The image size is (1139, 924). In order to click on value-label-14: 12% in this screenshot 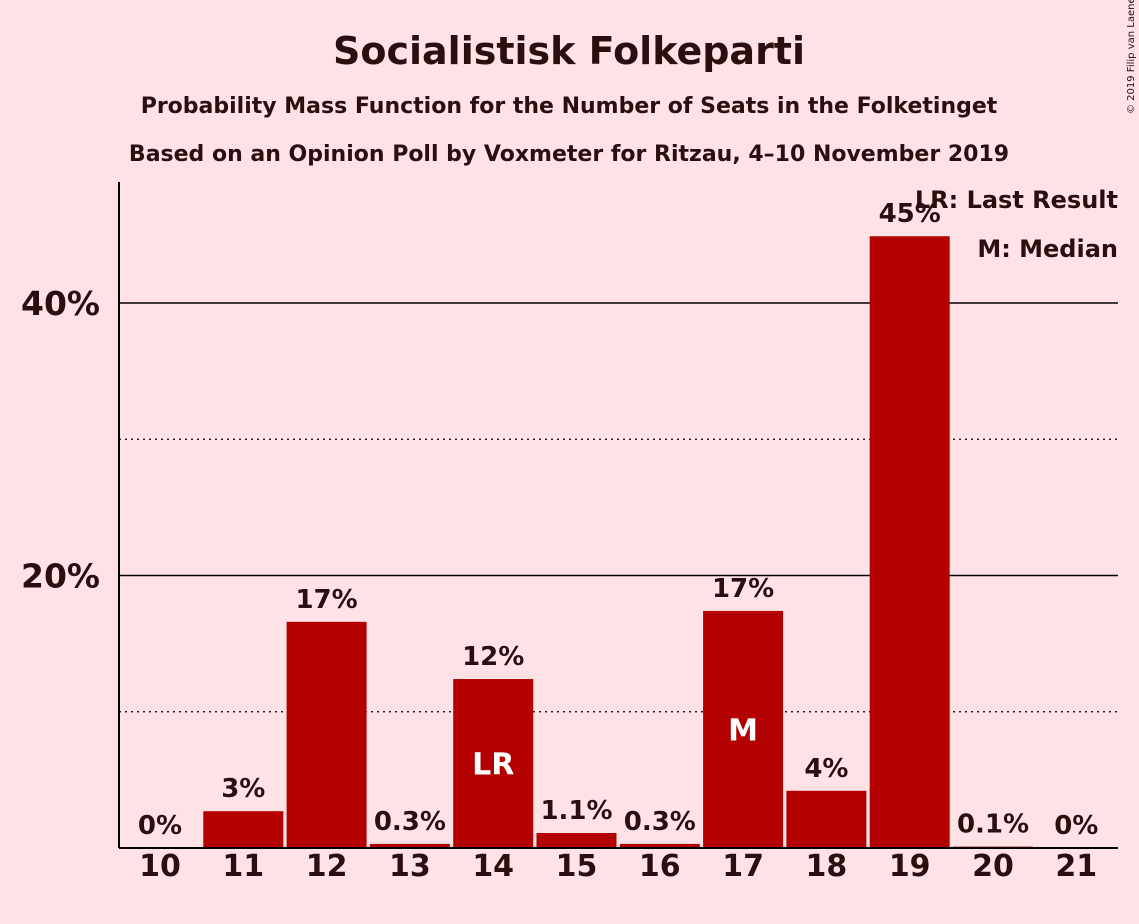, I will do `click(493, 657)`.